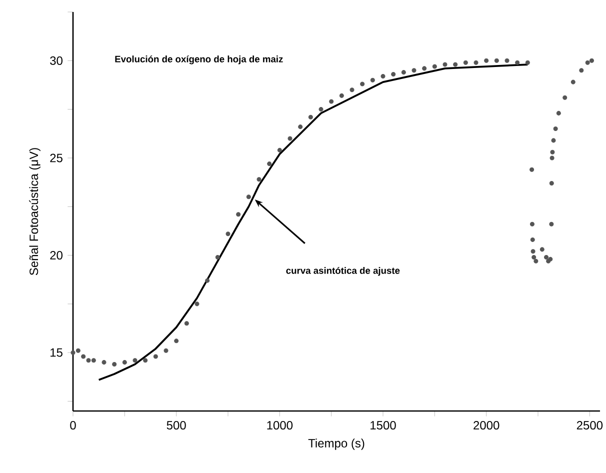 The width and height of the screenshot is (606, 473). Describe the element at coordinates (34, 212) in the screenshot. I see `y-axis-title: Señal Fotoacústica (μV)` at that location.